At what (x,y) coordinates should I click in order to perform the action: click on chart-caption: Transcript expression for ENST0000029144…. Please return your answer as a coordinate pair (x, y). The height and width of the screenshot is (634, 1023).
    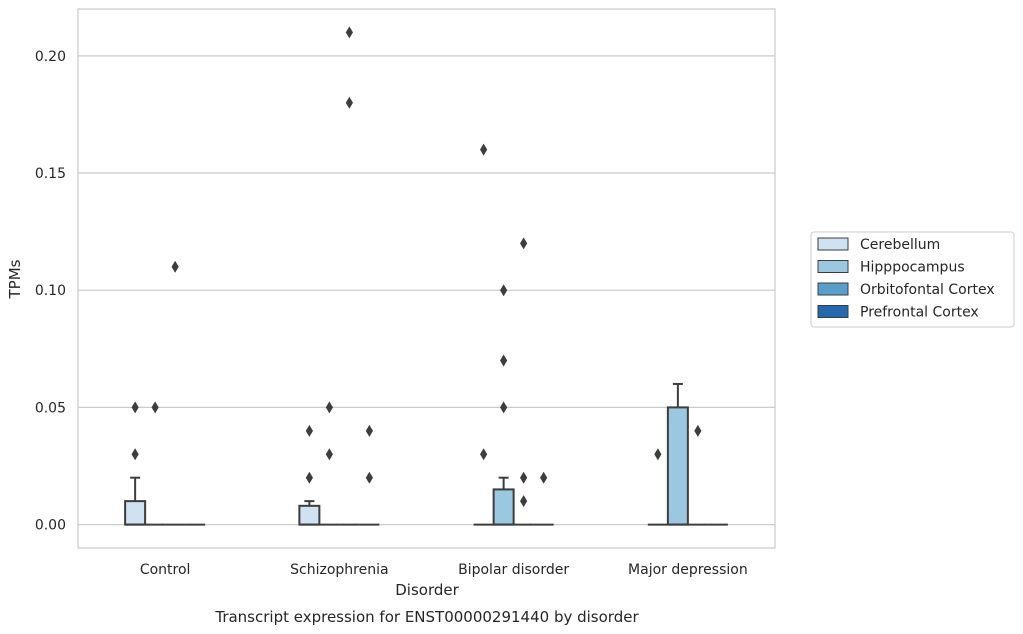
    Looking at the image, I should click on (426, 617).